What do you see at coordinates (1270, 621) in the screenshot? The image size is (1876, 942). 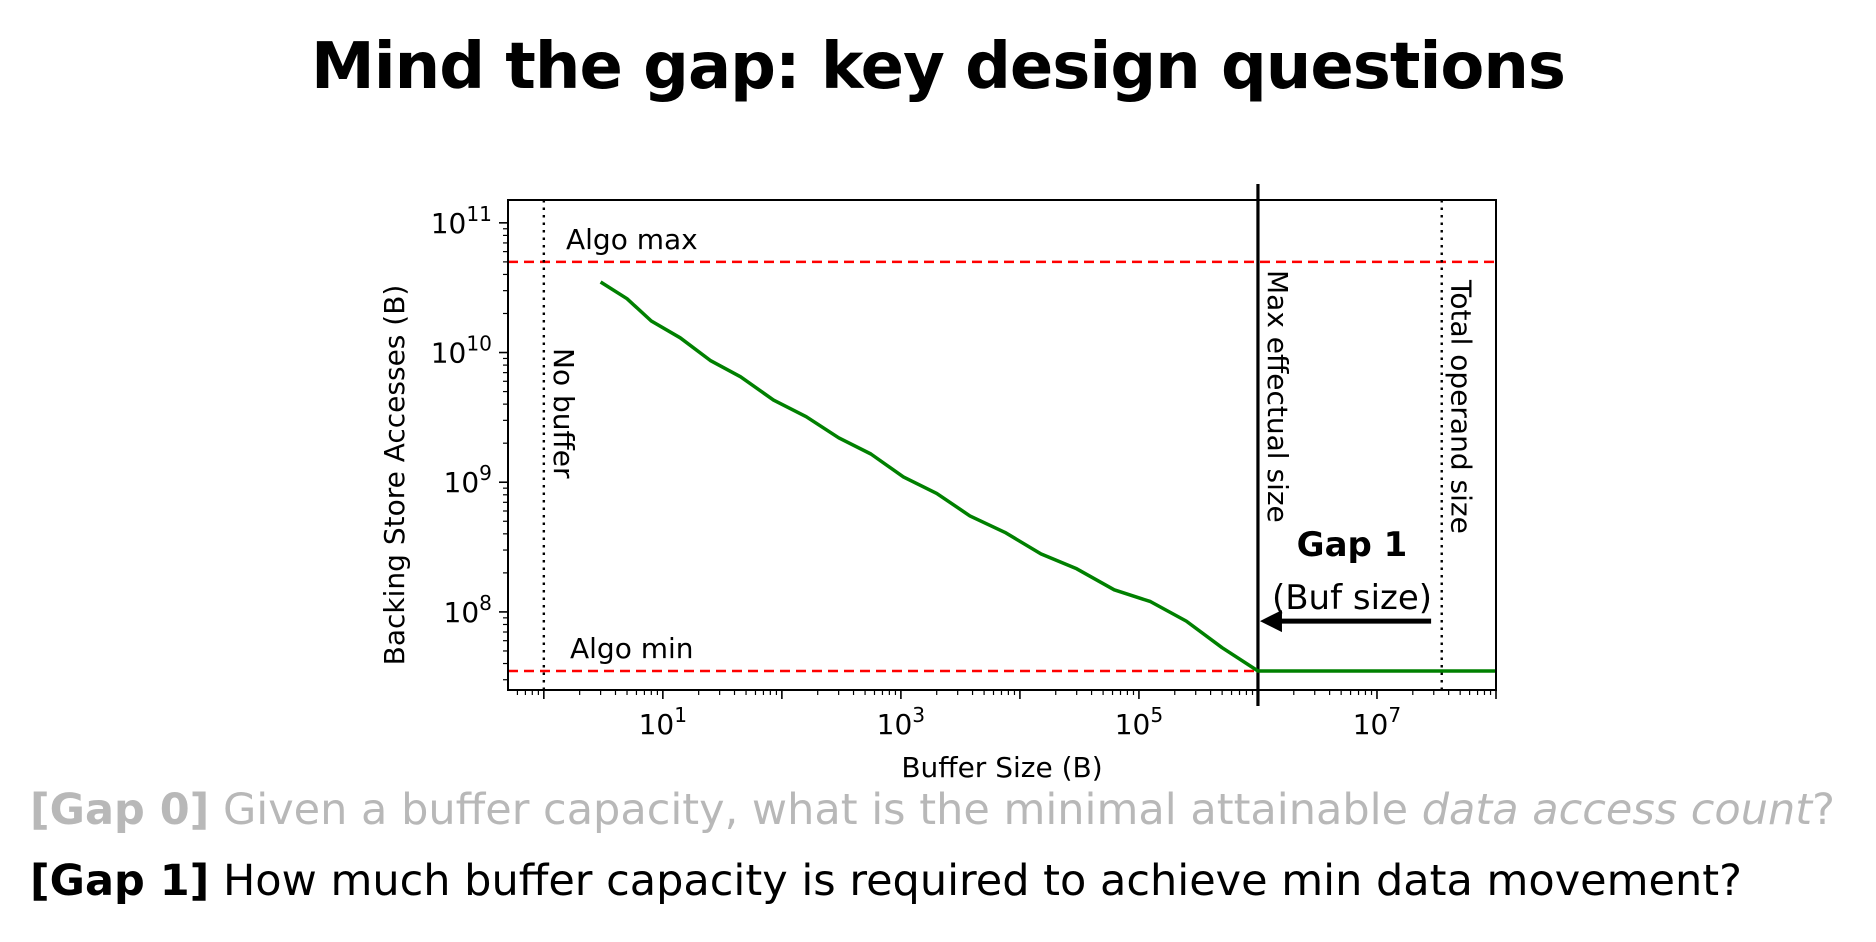 I see `gap-arrow-head` at bounding box center [1270, 621].